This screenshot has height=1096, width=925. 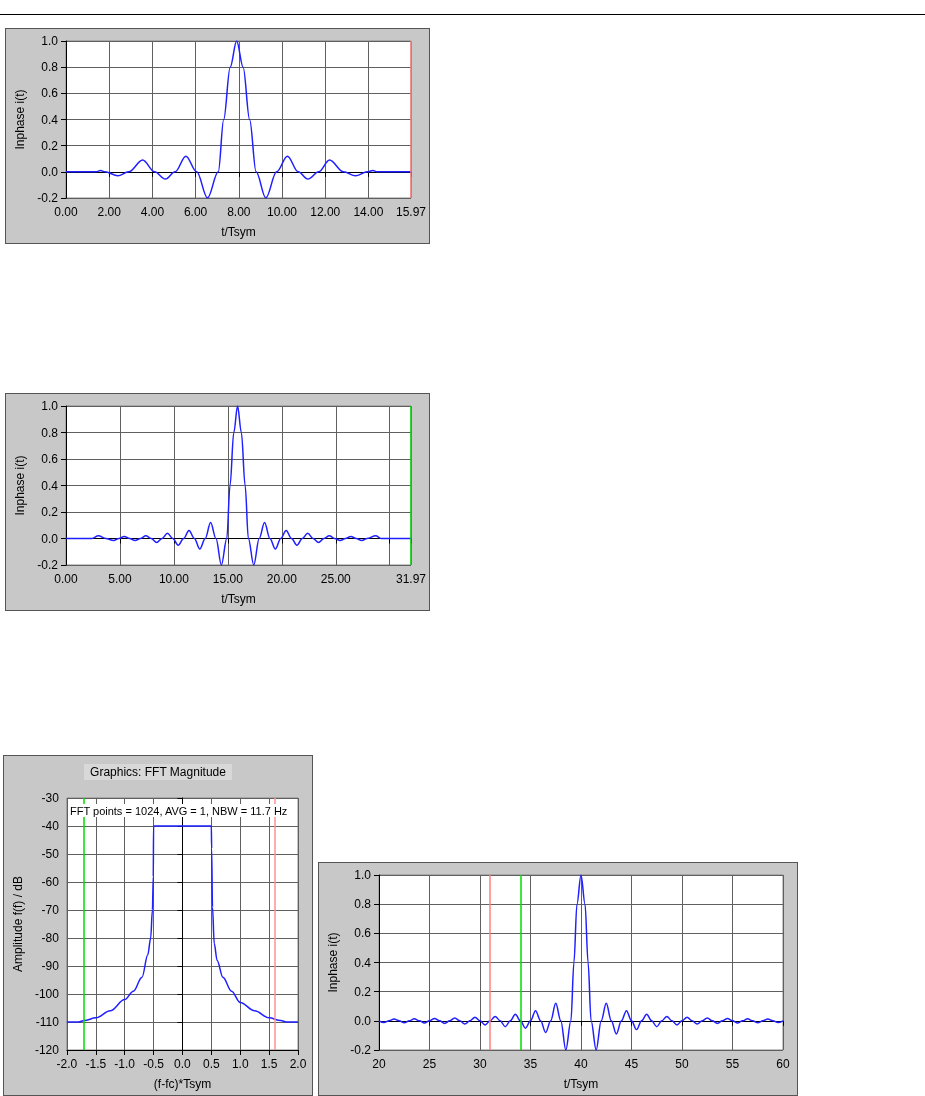 I want to click on x-tick-label: 2.00, so click(x=109, y=212).